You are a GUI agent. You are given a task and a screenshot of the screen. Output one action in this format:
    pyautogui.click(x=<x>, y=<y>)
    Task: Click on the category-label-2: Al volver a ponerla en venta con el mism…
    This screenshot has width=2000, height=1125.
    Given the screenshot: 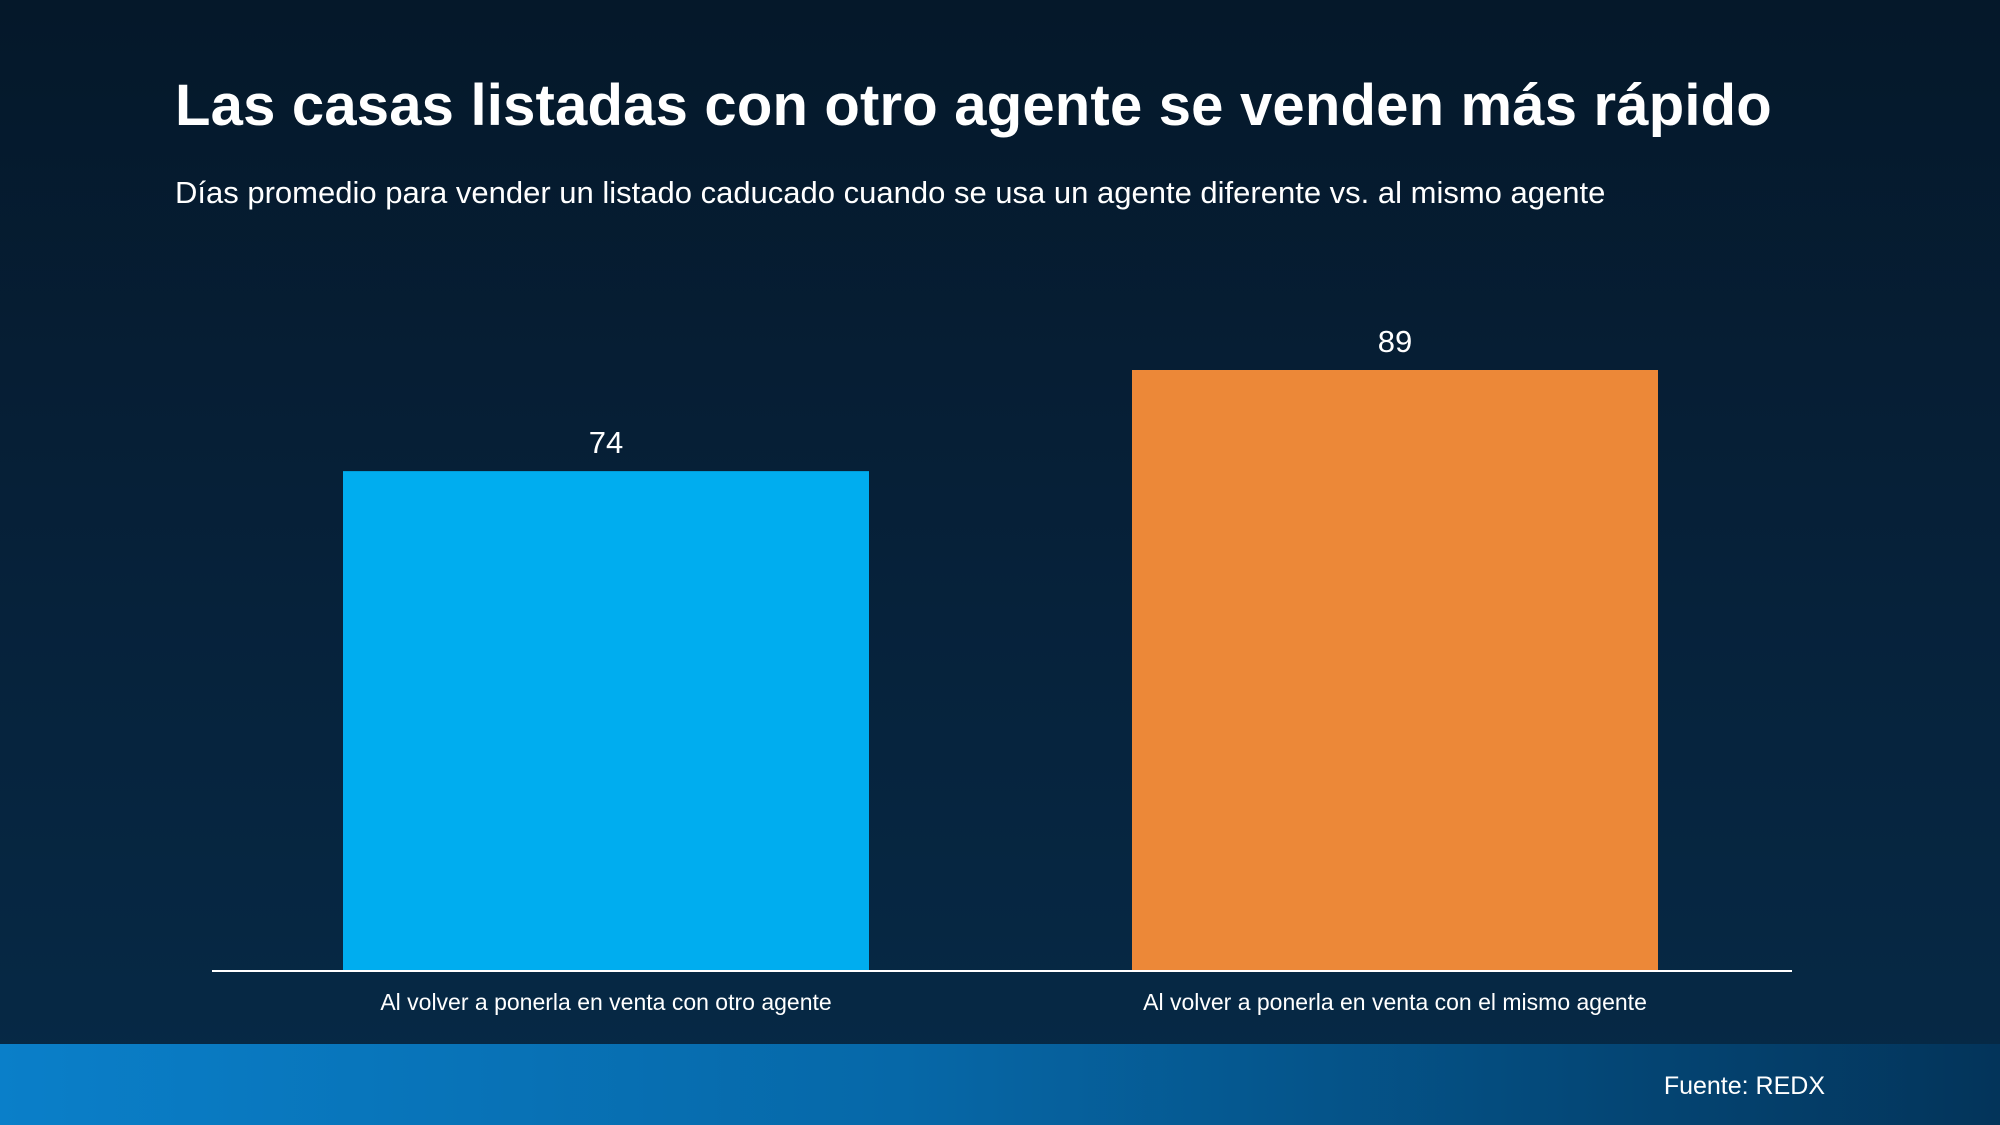 What is the action you would take?
    pyautogui.click(x=1395, y=1002)
    